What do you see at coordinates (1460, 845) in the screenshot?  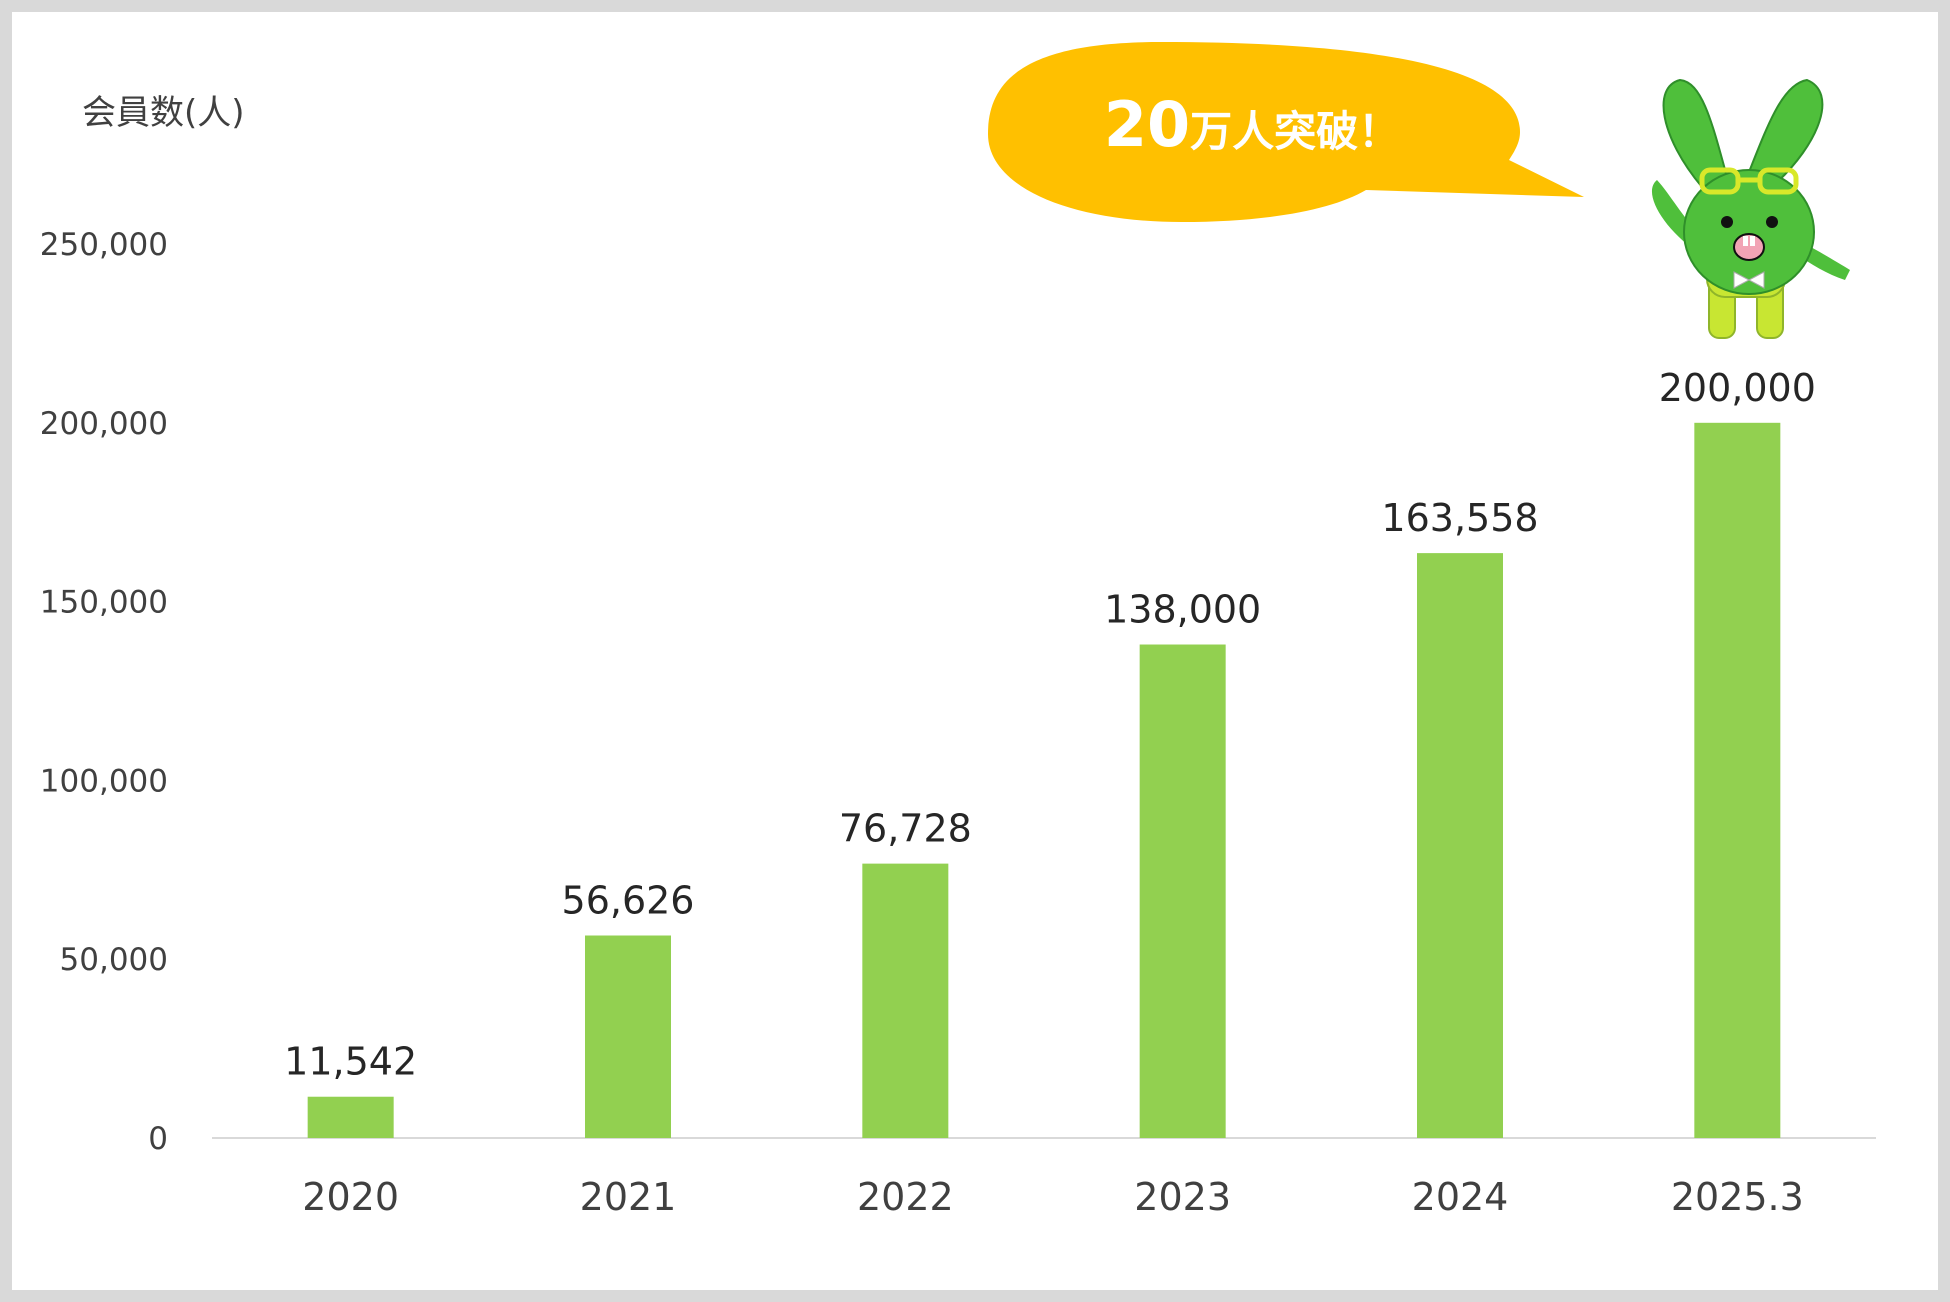 I see `bar-2024` at bounding box center [1460, 845].